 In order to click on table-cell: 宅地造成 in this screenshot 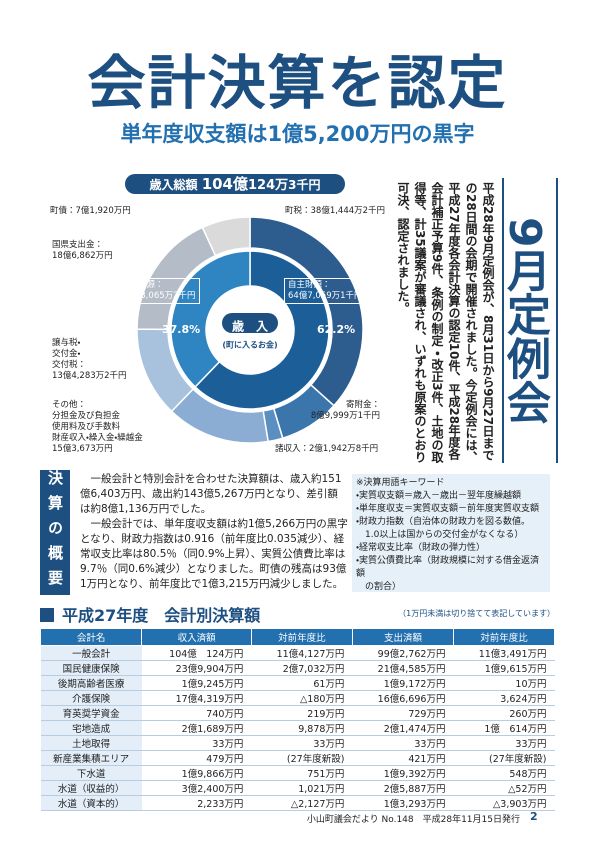, I will do `click(91, 728)`.